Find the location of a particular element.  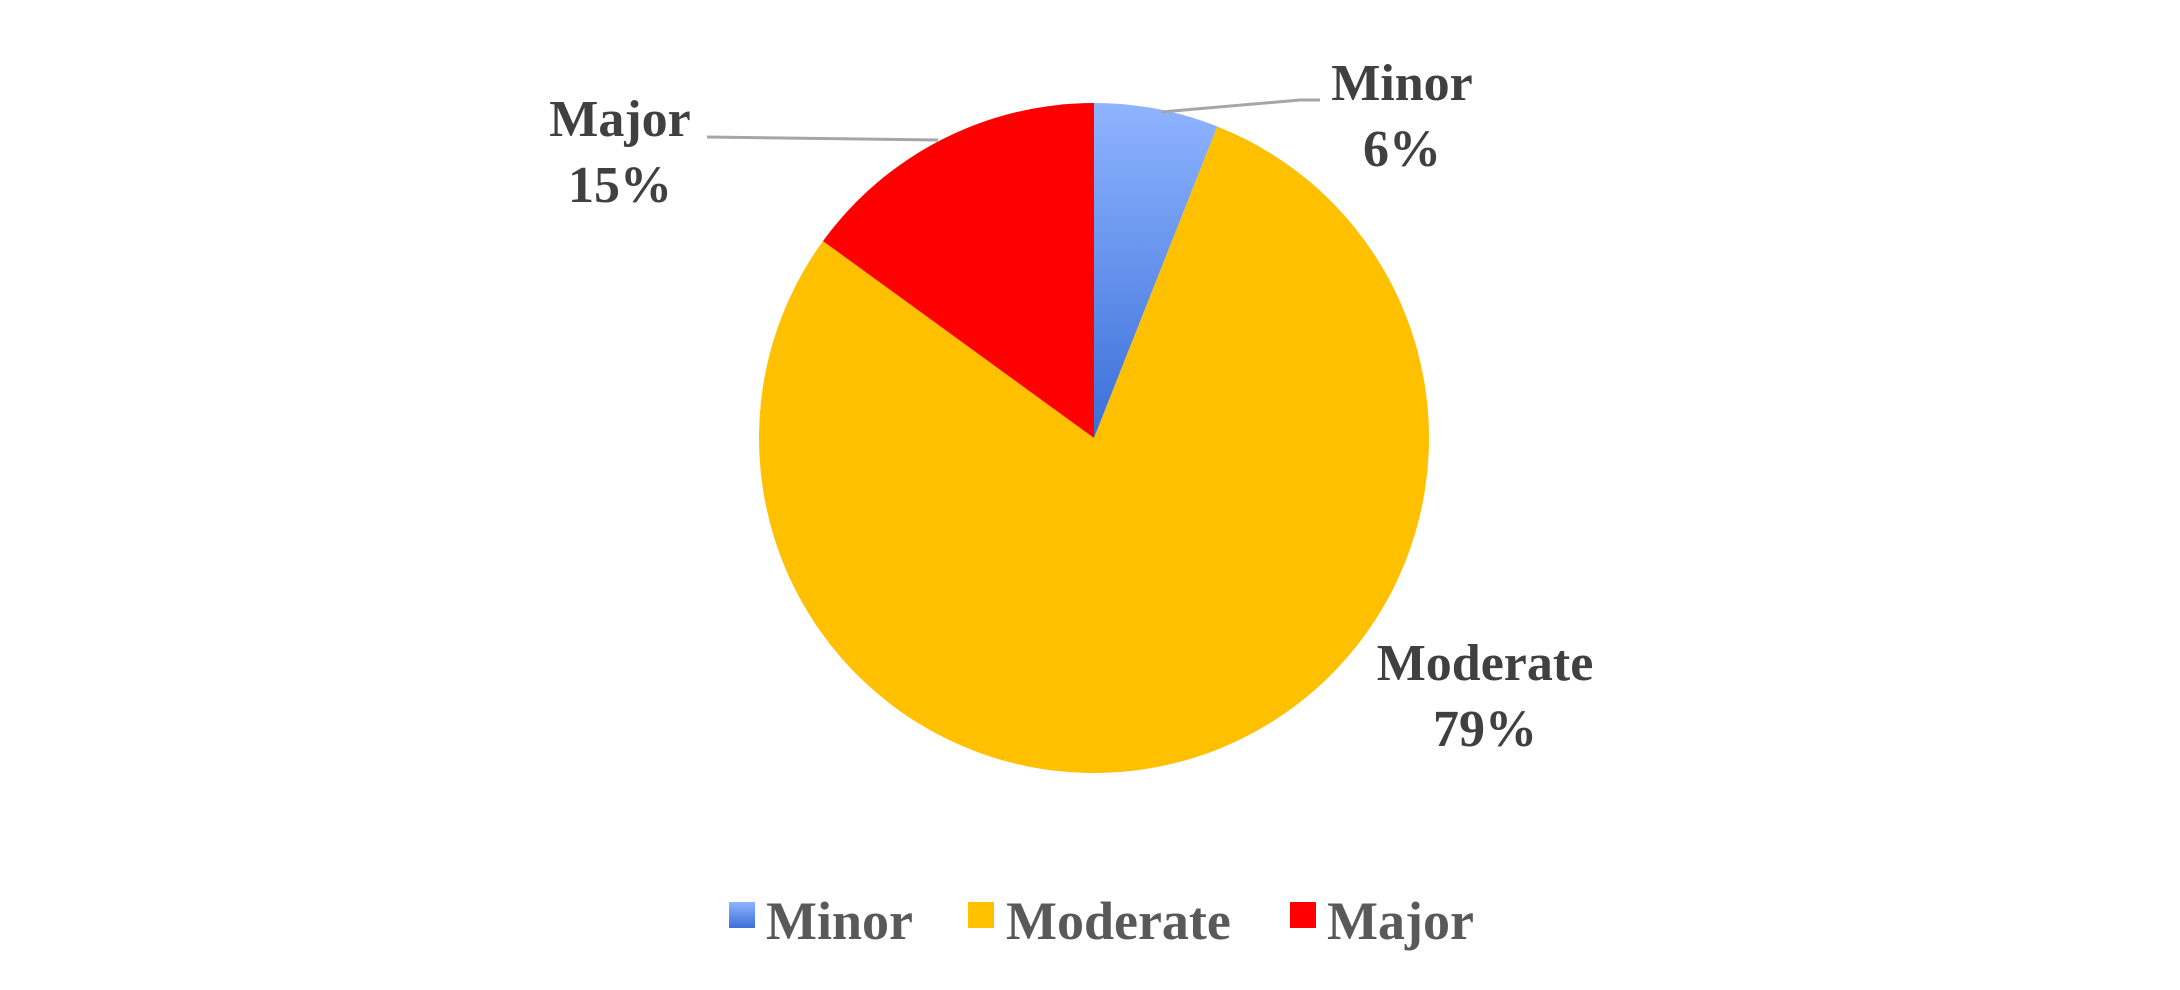

data-label-value: 15% is located at coordinates (620, 185).